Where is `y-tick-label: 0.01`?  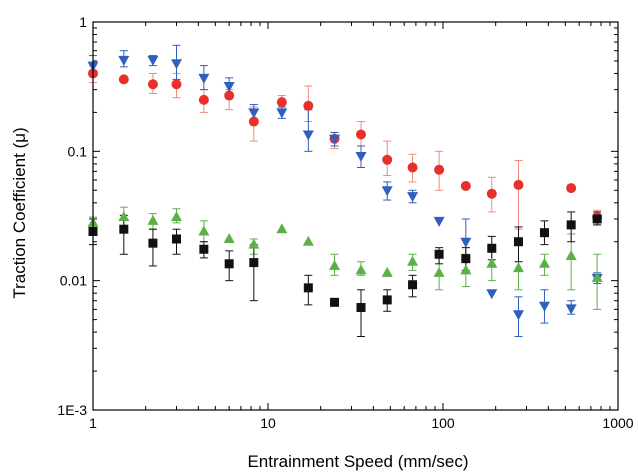
y-tick-label: 0.01 is located at coordinates (73, 281).